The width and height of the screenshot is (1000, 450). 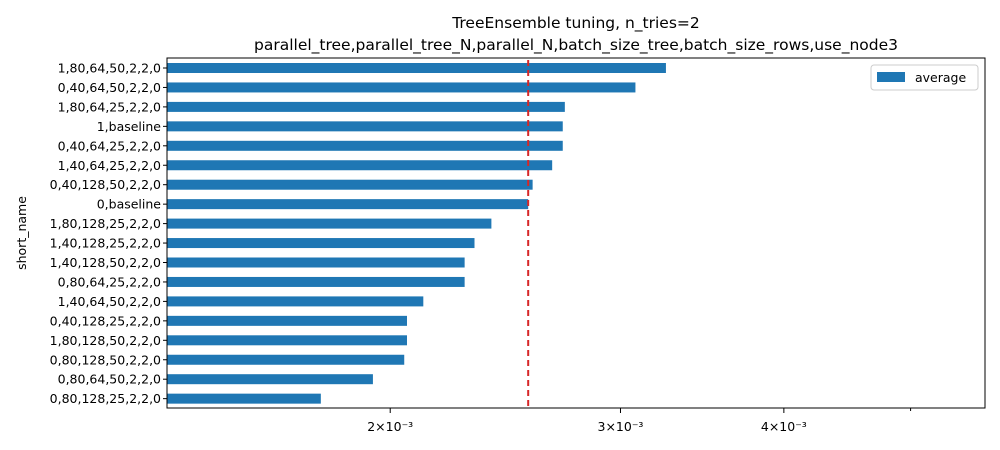 I want to click on bar-0,40,64,25,2,2,0, so click(x=365, y=145).